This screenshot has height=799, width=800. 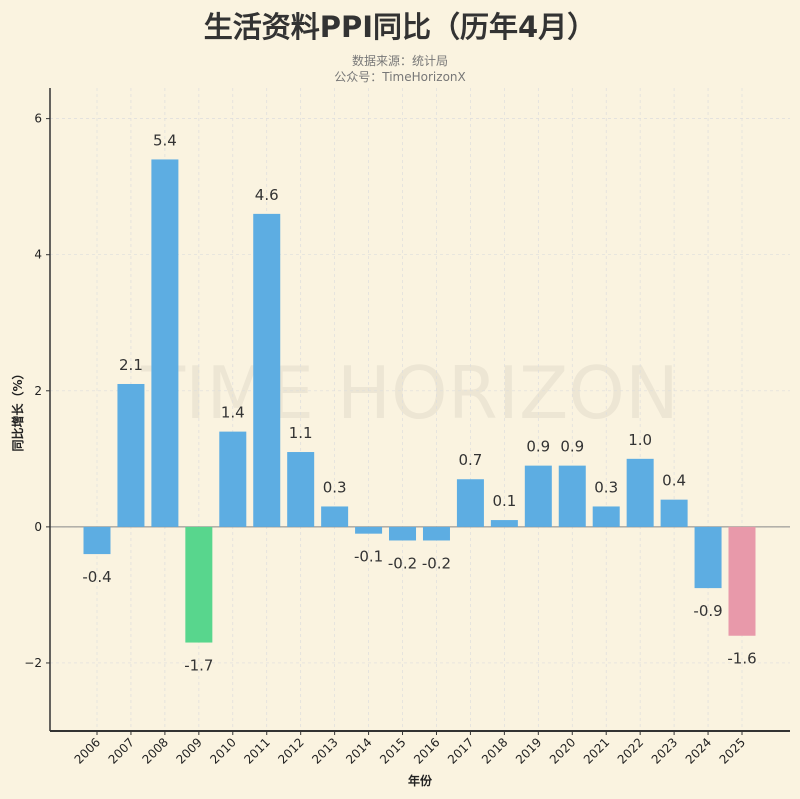 What do you see at coordinates (121, 750) in the screenshot?
I see `x-tick-label-2007: 2007` at bounding box center [121, 750].